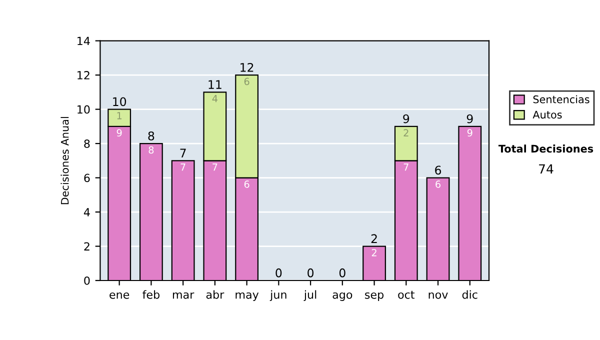 The width and height of the screenshot is (600, 340). What do you see at coordinates (215, 84) in the screenshot?
I see `total-label: 11` at bounding box center [215, 84].